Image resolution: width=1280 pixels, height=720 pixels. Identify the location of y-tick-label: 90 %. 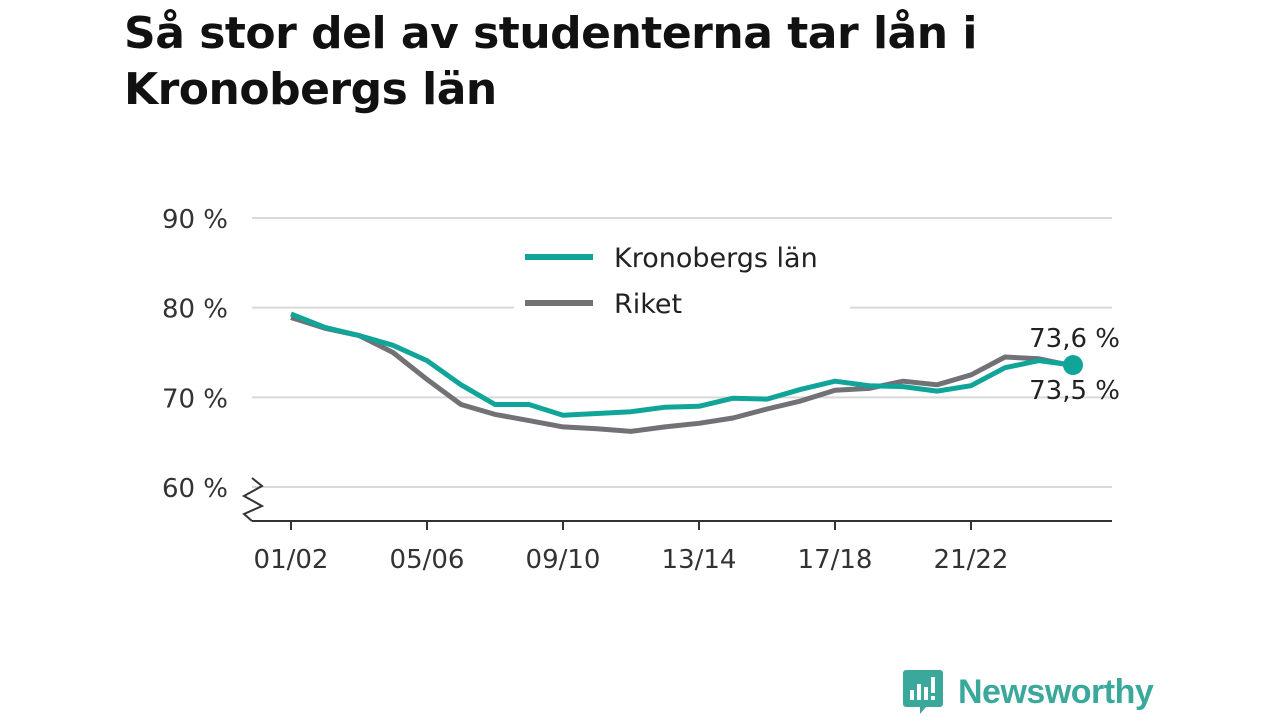
(195, 220).